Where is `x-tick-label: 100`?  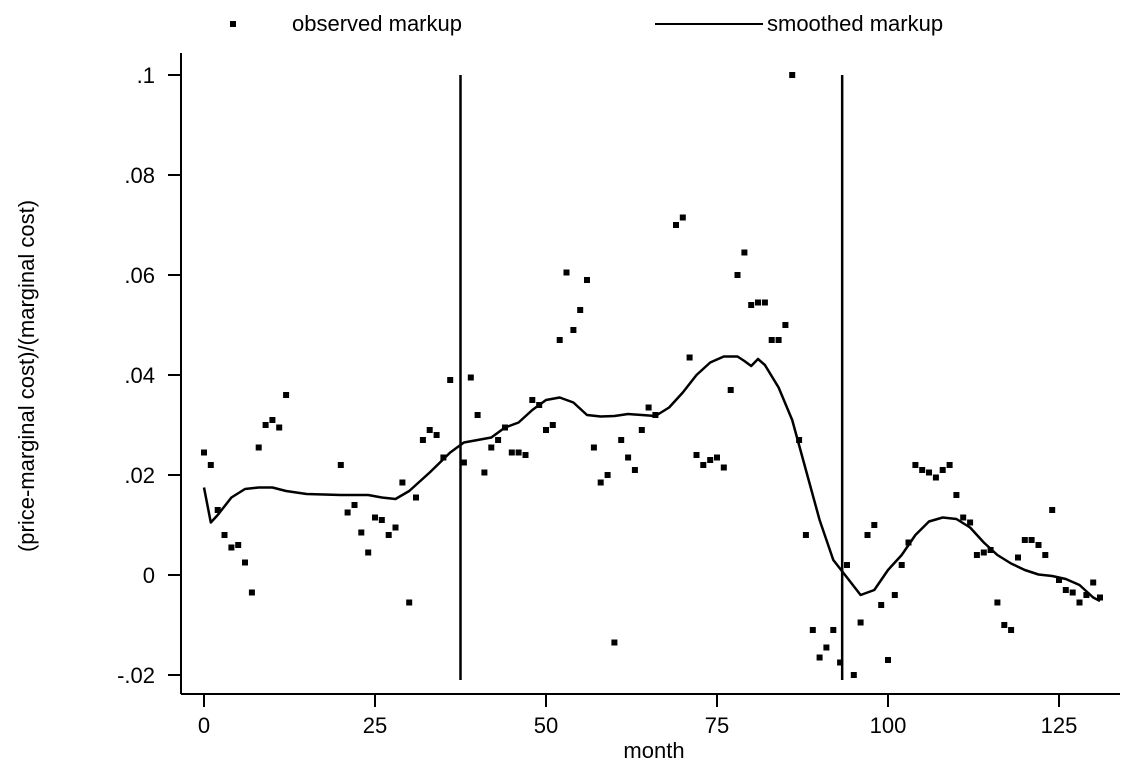 x-tick-label: 100 is located at coordinates (888, 725).